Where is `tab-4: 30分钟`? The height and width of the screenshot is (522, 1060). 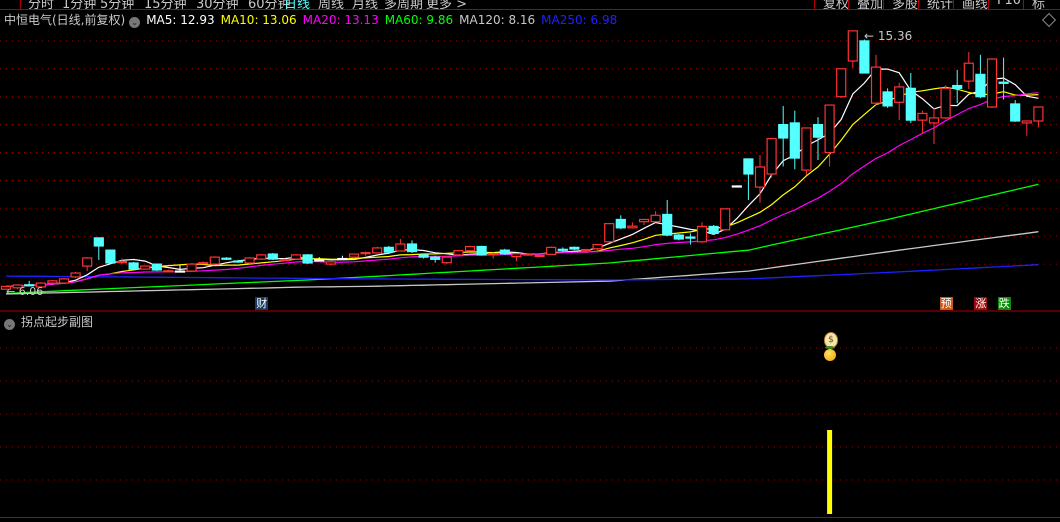 tab-4: 30分钟 is located at coordinates (217, 5).